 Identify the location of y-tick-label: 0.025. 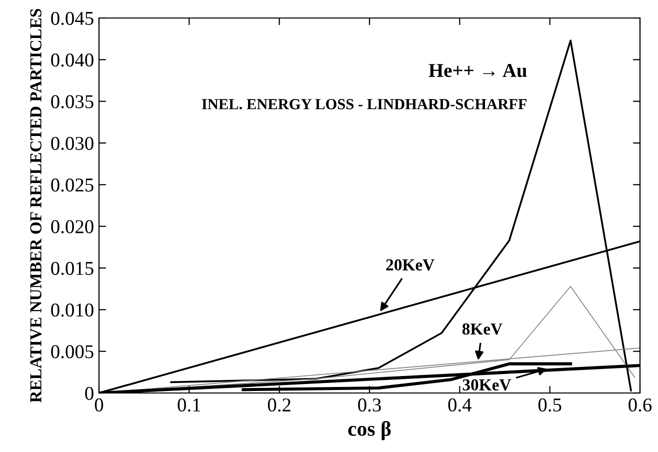
(72, 185).